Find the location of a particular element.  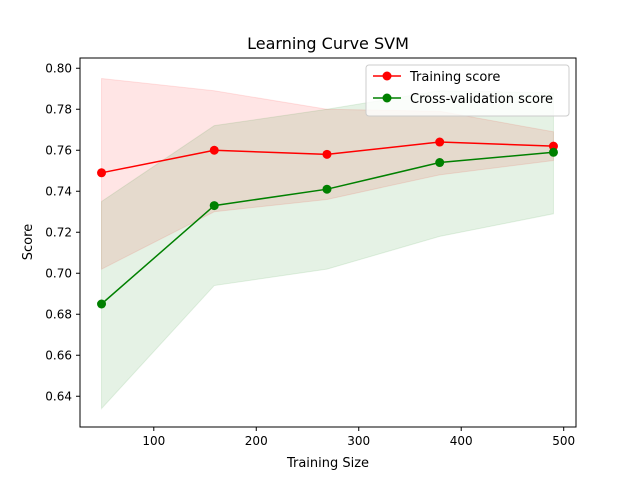

legend-label-training: Training score is located at coordinates (454, 77).